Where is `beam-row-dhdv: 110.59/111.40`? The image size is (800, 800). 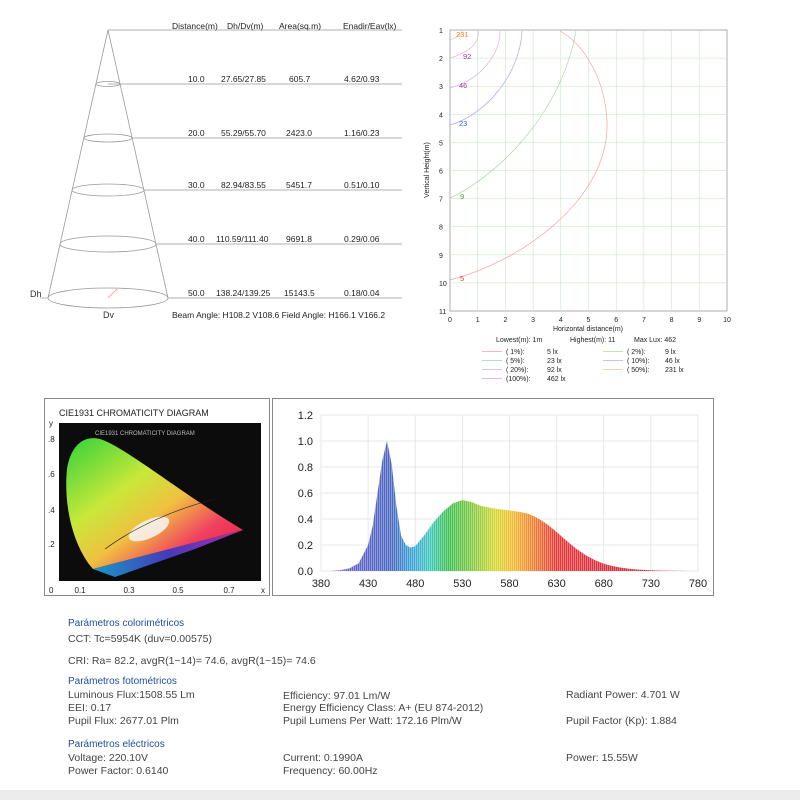 beam-row-dhdv: 110.59/111.40 is located at coordinates (242, 239).